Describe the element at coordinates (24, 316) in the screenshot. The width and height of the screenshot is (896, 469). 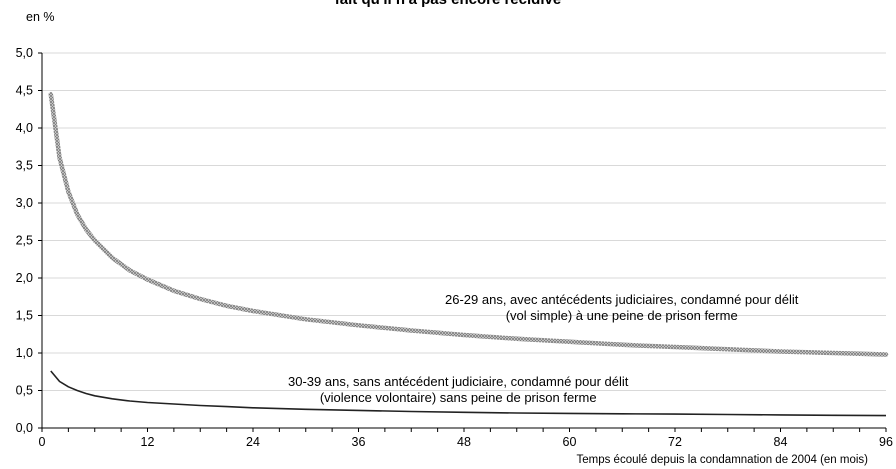
I see `y-tick-label: 1,5` at that location.